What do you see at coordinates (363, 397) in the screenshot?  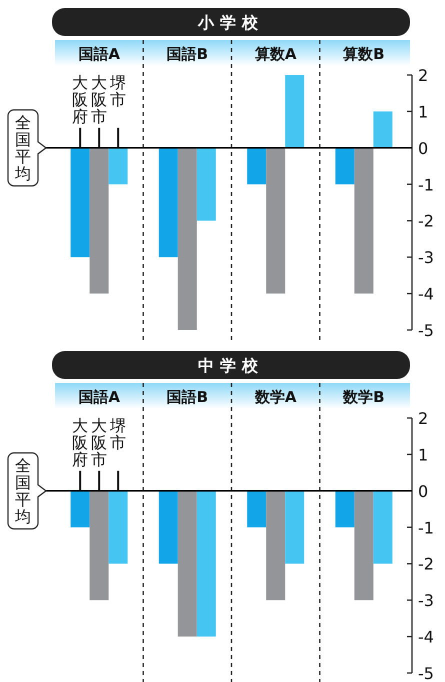 I see `x-tick-label: 数学B` at bounding box center [363, 397].